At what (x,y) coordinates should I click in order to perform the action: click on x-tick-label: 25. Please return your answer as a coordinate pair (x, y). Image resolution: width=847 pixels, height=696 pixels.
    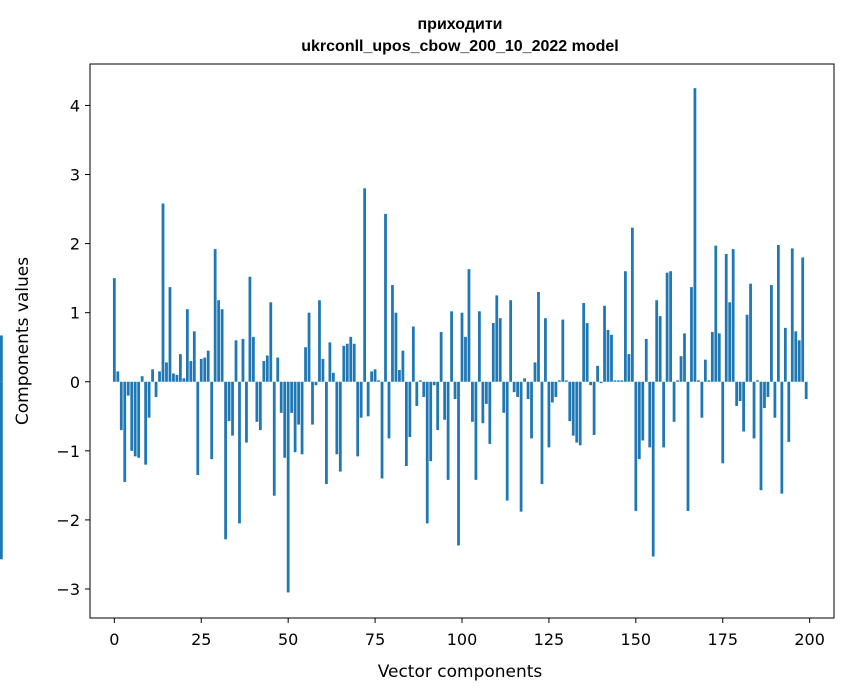
    Looking at the image, I should click on (201, 639).